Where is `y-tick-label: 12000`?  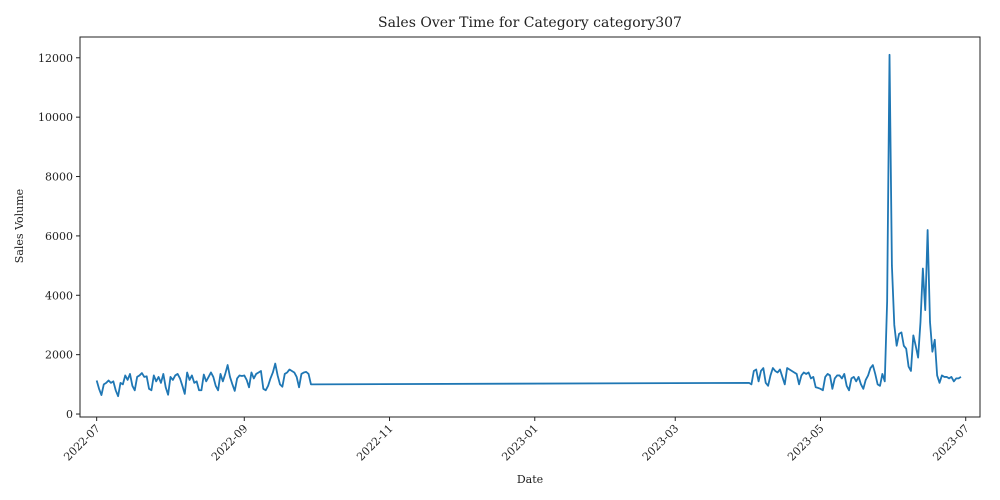
y-tick-label: 12000 is located at coordinates (55, 58).